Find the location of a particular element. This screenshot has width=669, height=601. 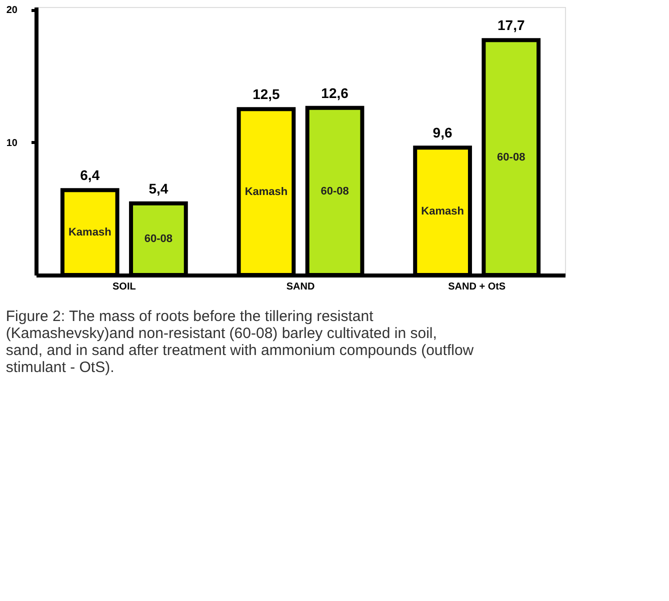

caption: Figure 2: The mass of roots before the tillering resistant (Kamashevsky)and non-resistant (60-08) barley cultivated in soil, sand, and in sand after treatment with ammonium compounds (outflow stimulant - OtS). is located at coordinates (240, 342).